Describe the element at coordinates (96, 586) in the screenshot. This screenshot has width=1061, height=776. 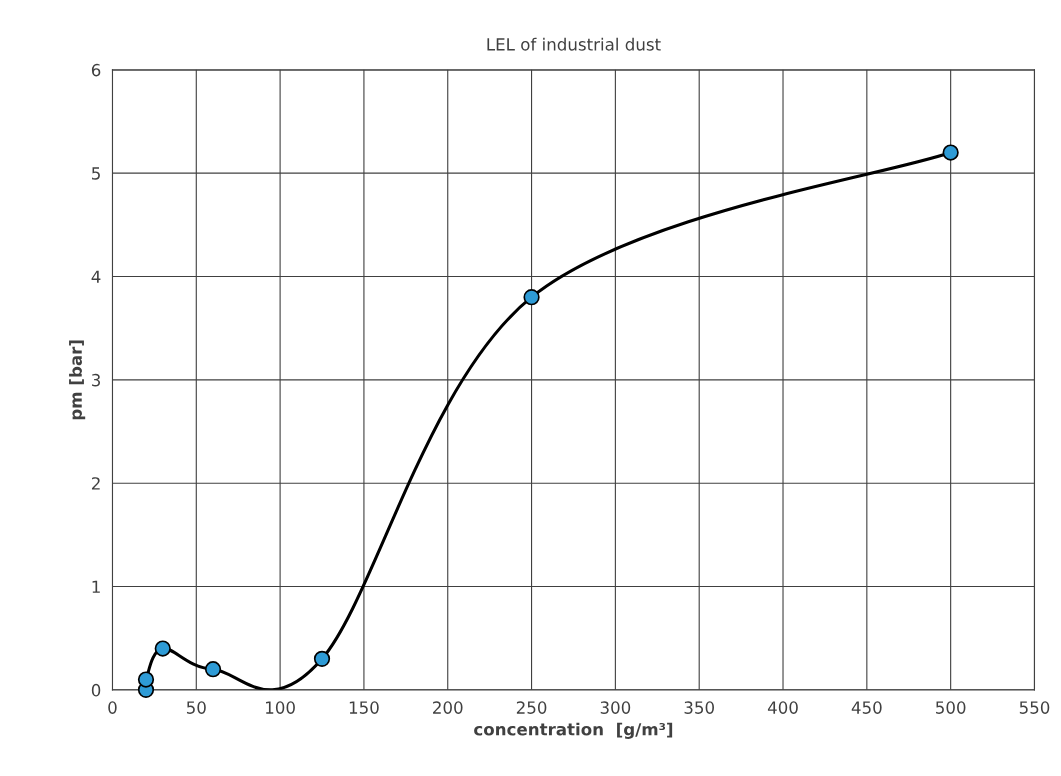
I see `y-tick-label: 1` at that location.